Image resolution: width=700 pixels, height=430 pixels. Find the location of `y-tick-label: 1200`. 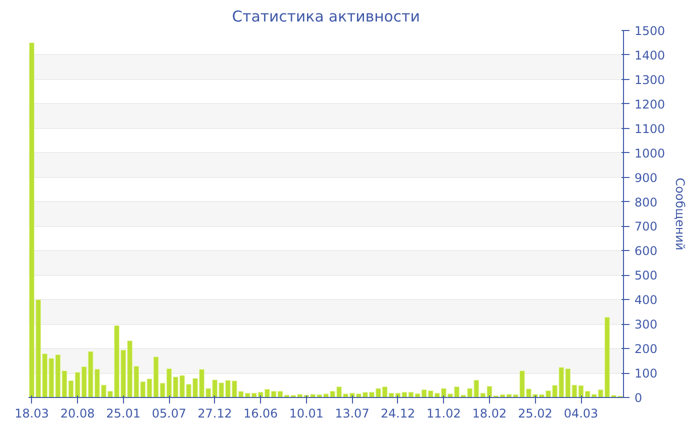

y-tick-label: 1200 is located at coordinates (650, 104).